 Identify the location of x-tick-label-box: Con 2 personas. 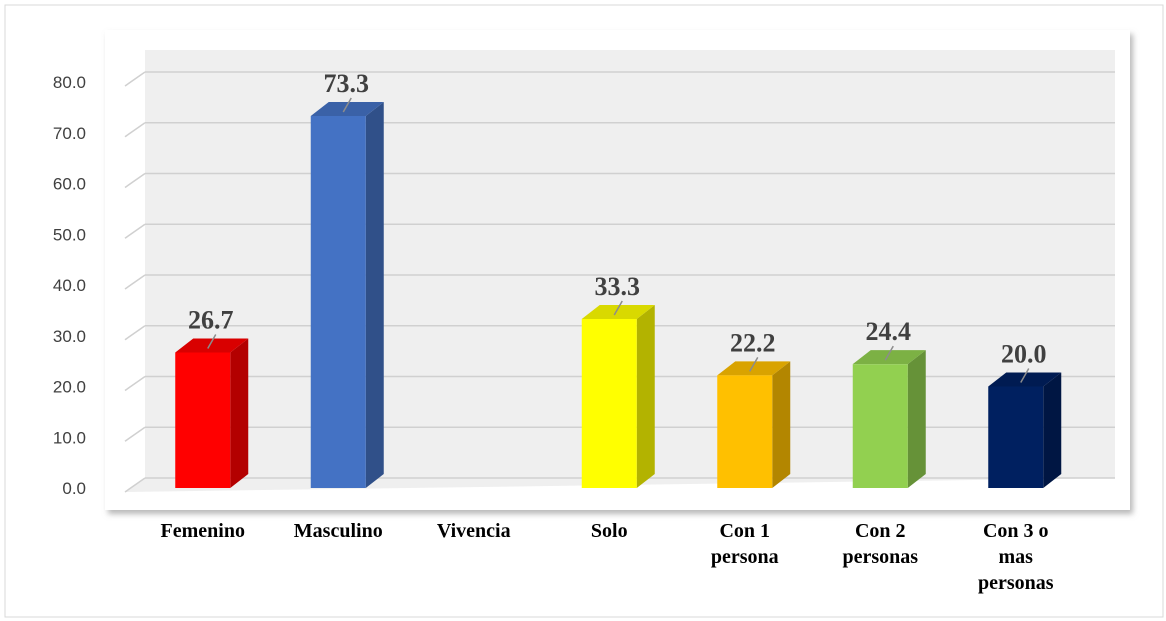
(880, 544).